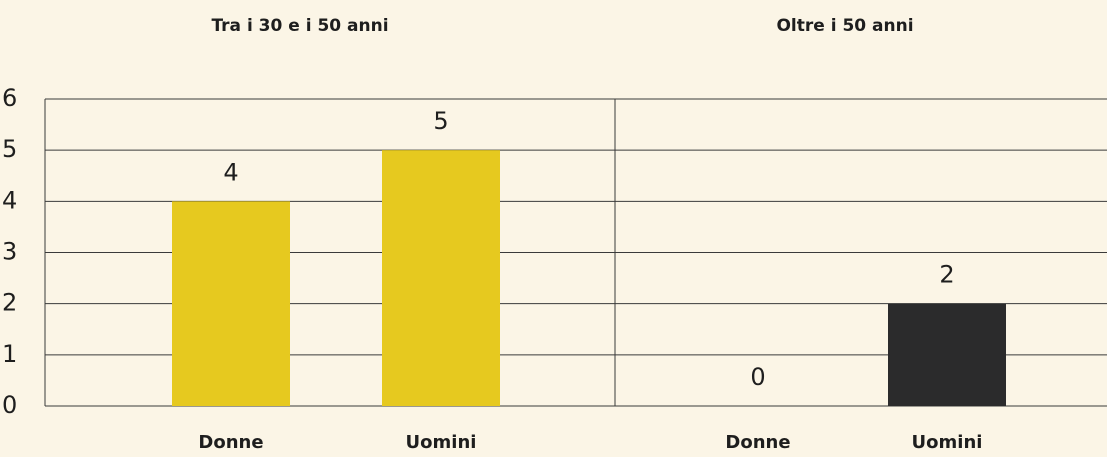  What do you see at coordinates (9, 354) in the screenshot?
I see `y-tick-label: 1` at bounding box center [9, 354].